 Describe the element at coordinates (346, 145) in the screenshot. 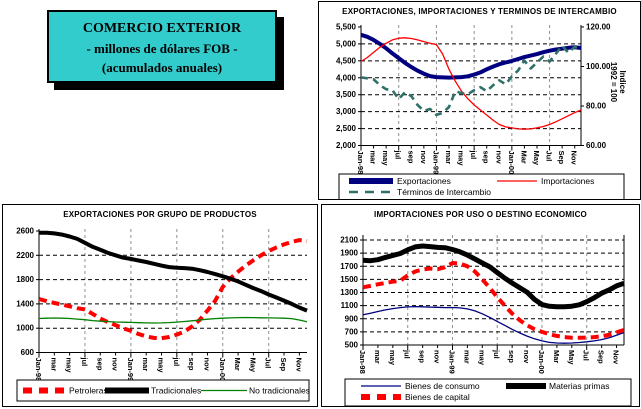

I see `y-tick-label: 2,000` at that location.